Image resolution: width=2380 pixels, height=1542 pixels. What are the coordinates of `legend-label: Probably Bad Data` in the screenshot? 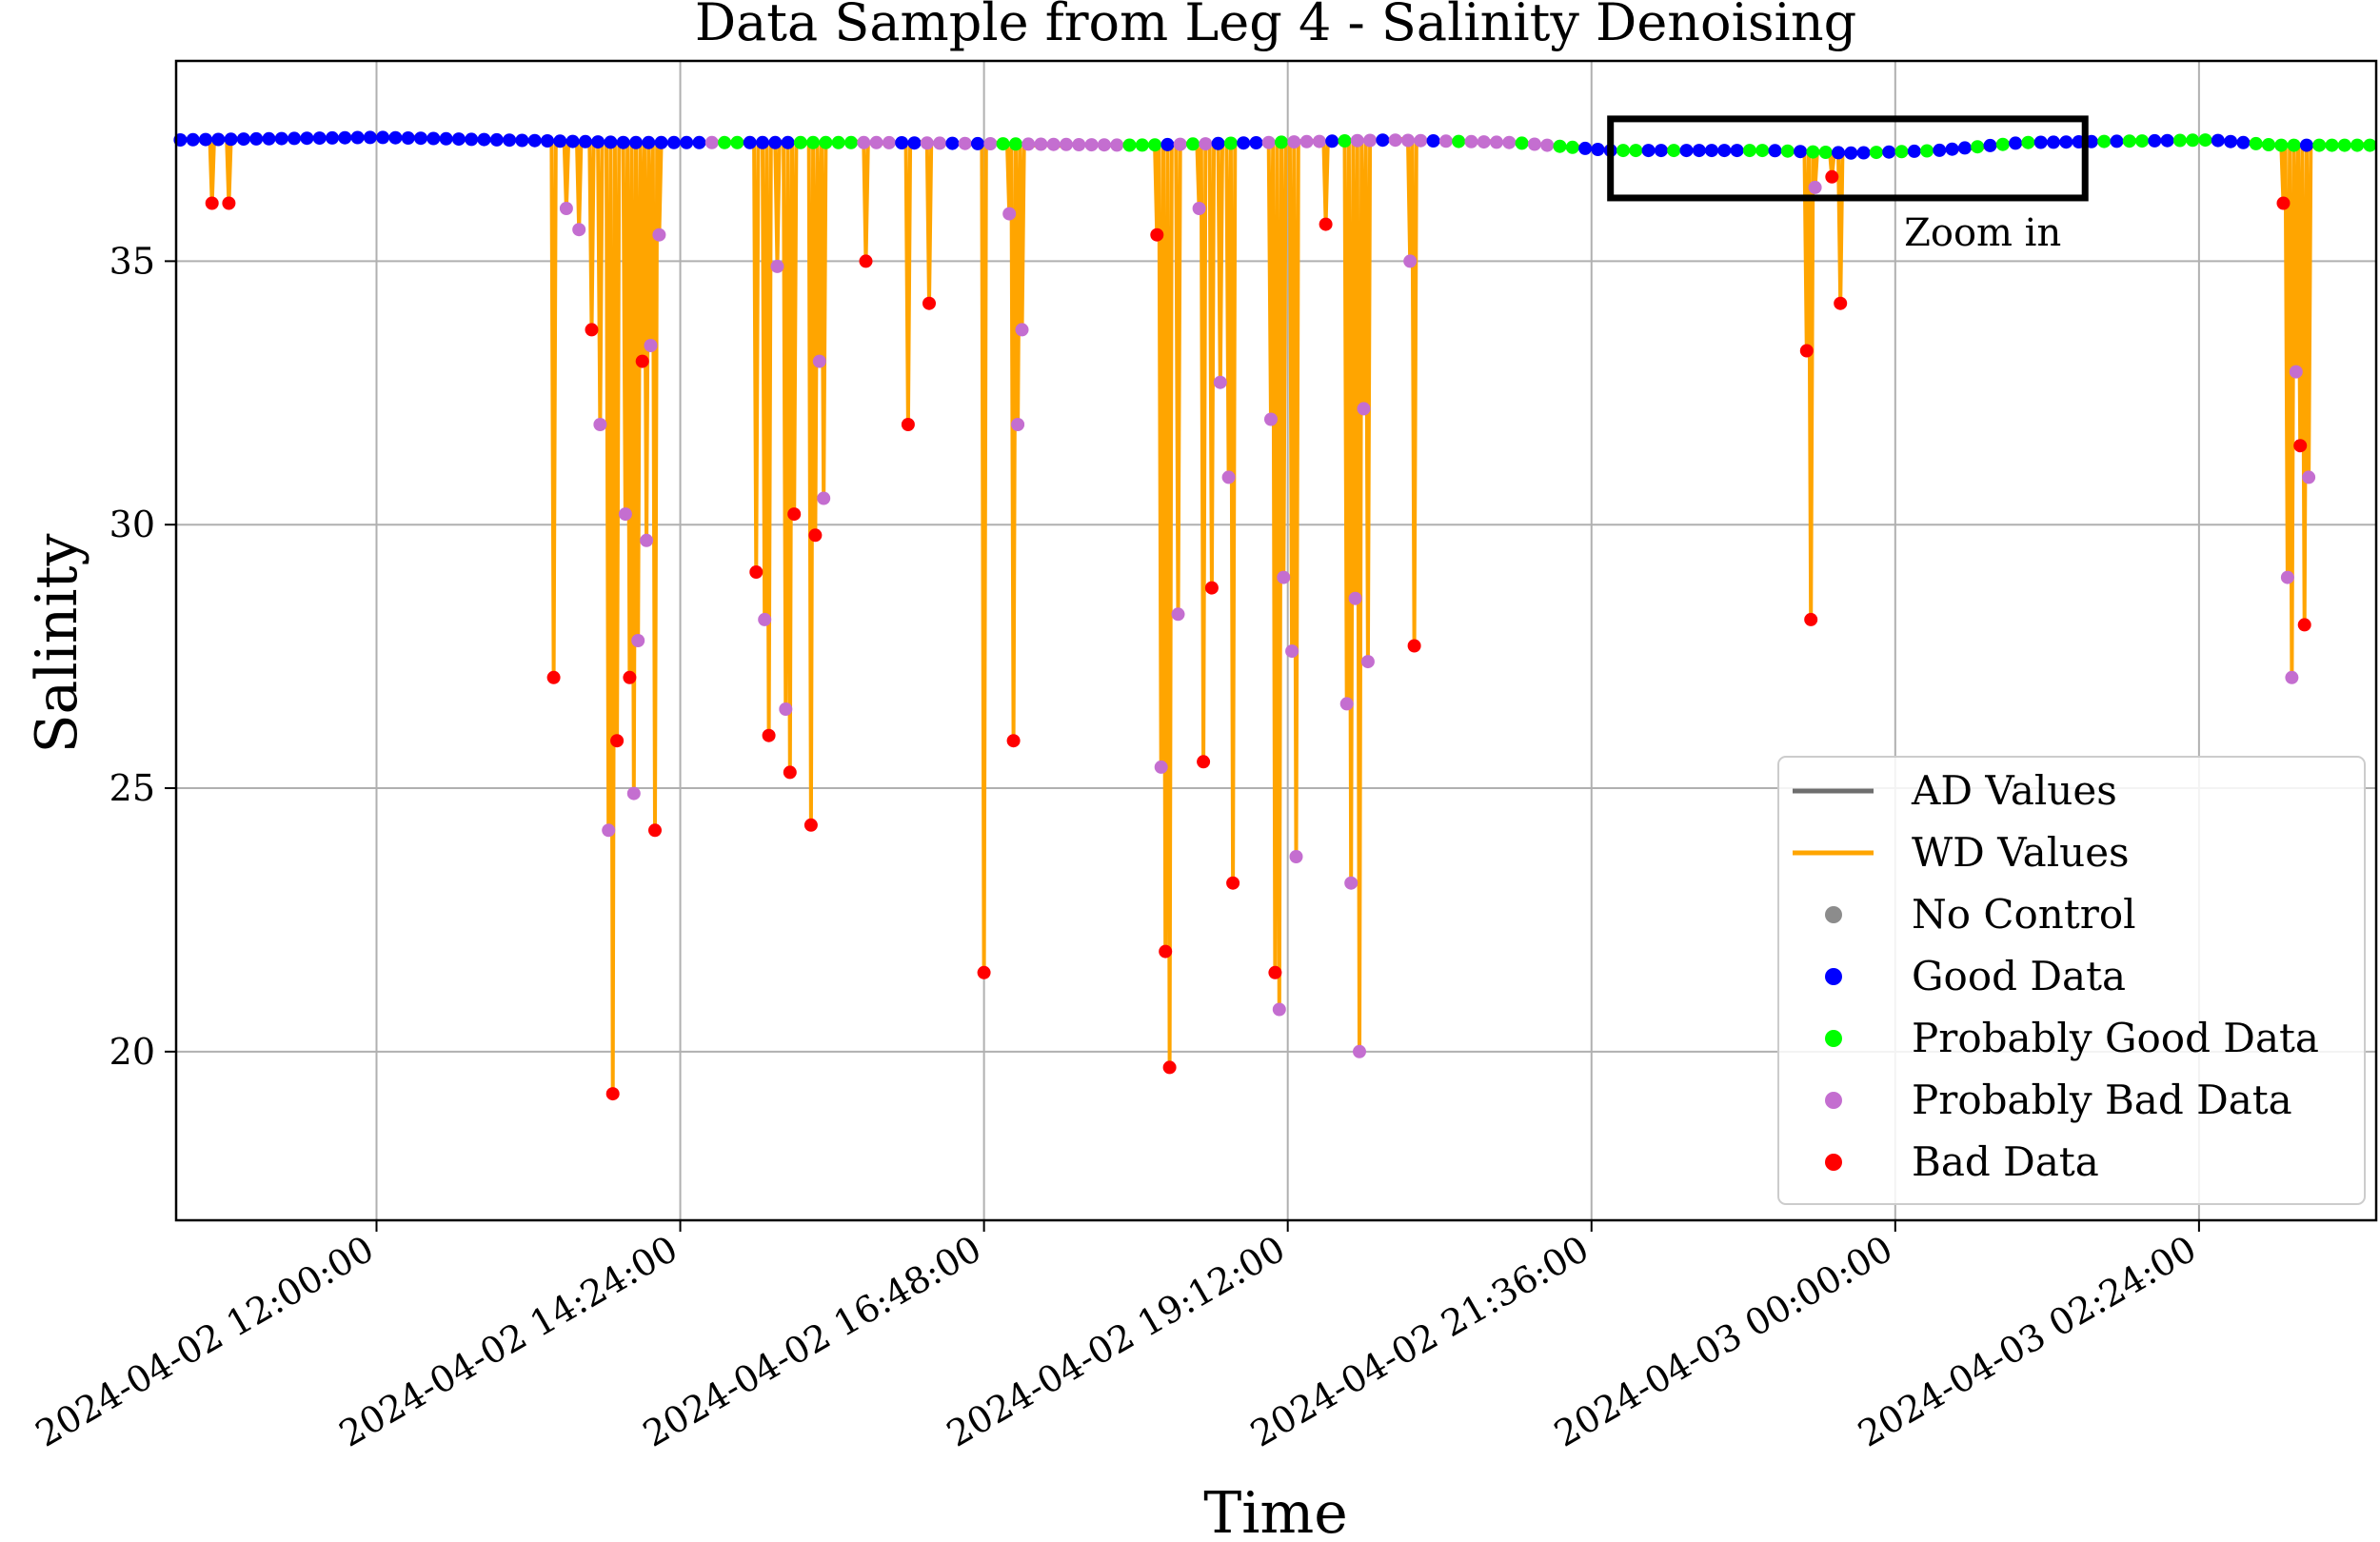 It's located at (2102, 1100).